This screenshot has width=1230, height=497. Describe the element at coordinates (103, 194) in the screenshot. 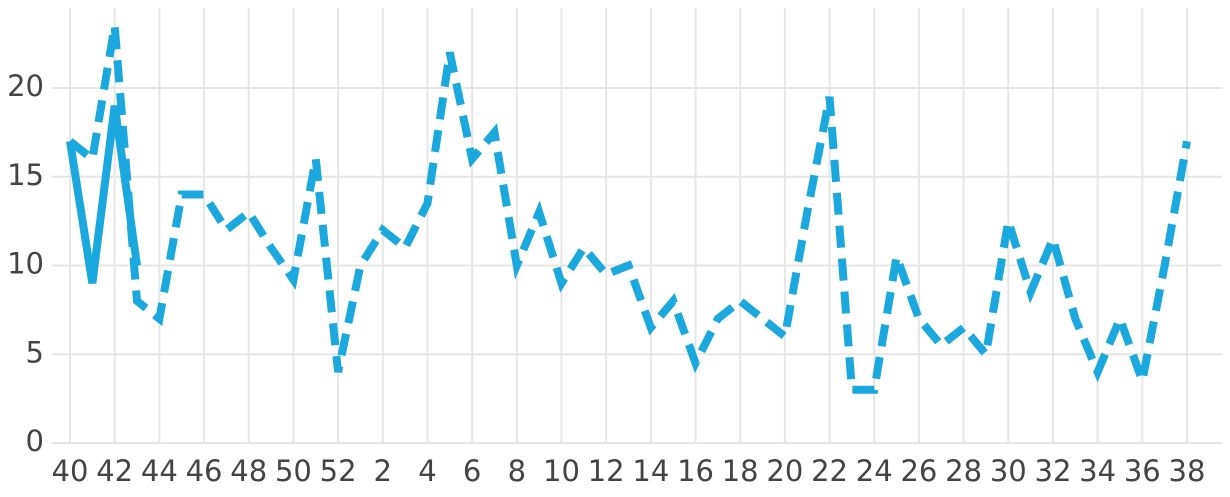

I see `series-line` at that location.